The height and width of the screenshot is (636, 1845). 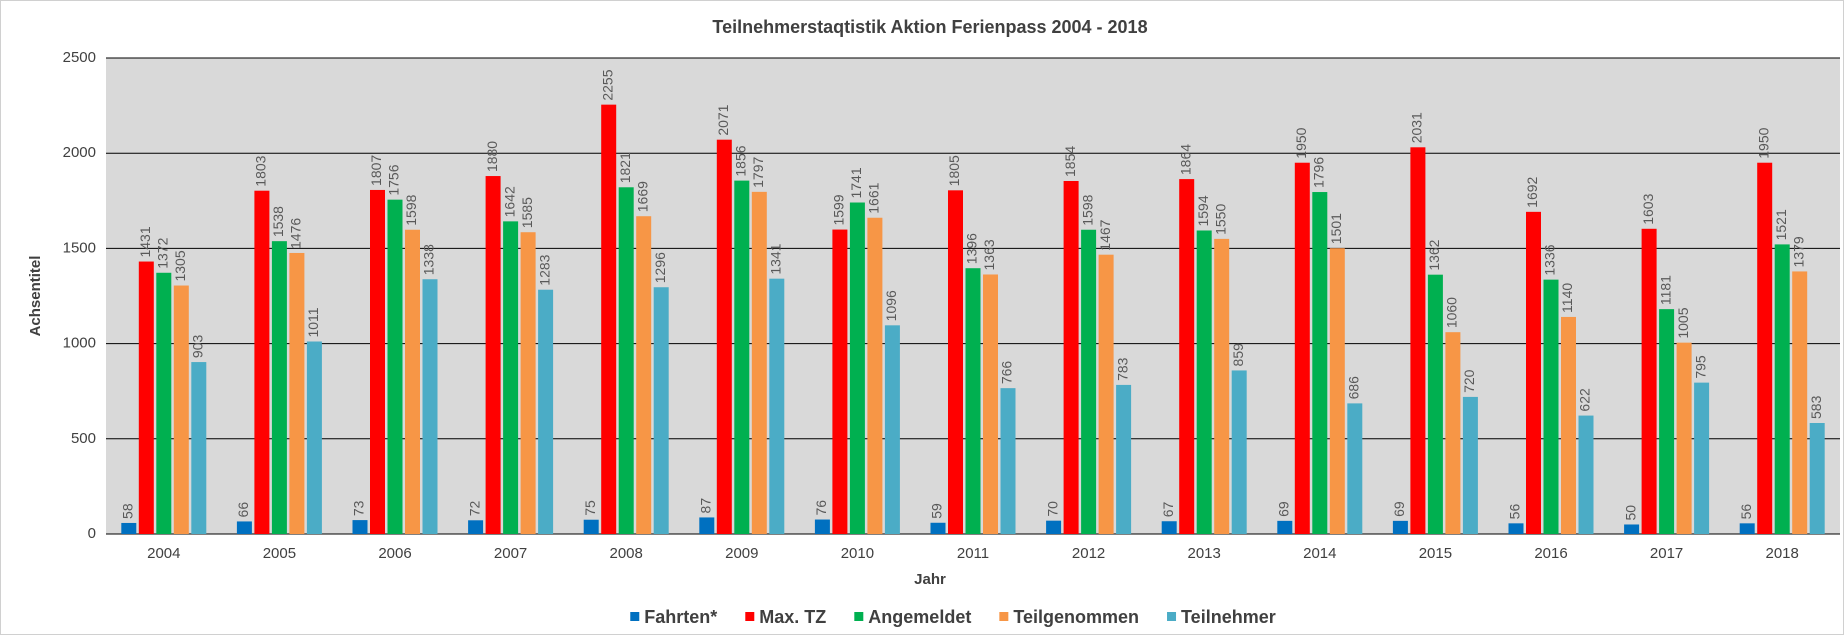 What do you see at coordinates (972, 248) in the screenshot?
I see `data-label: 1396` at bounding box center [972, 248].